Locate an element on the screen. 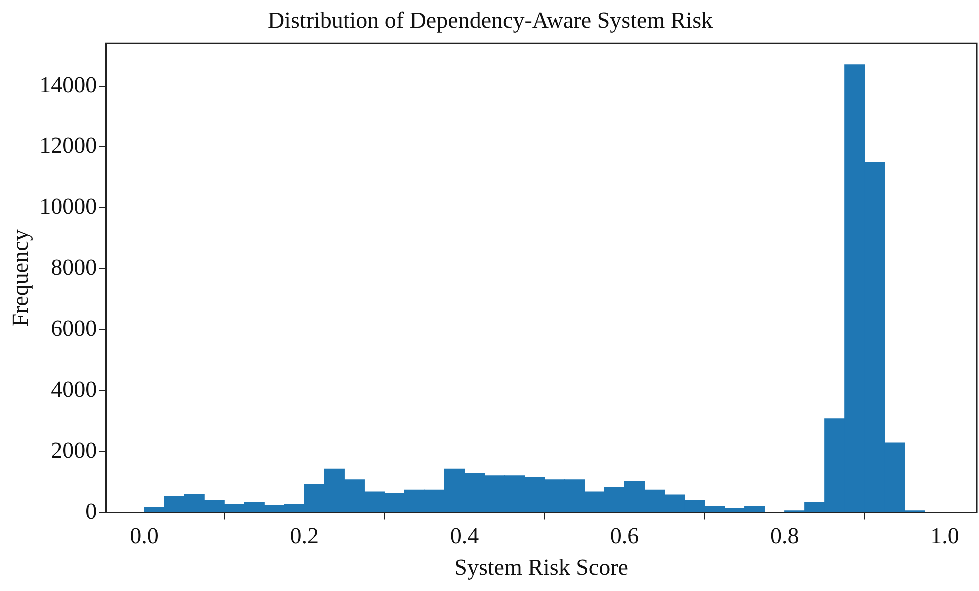 The width and height of the screenshot is (979, 591). x-tick-label: 0.6 is located at coordinates (625, 536).